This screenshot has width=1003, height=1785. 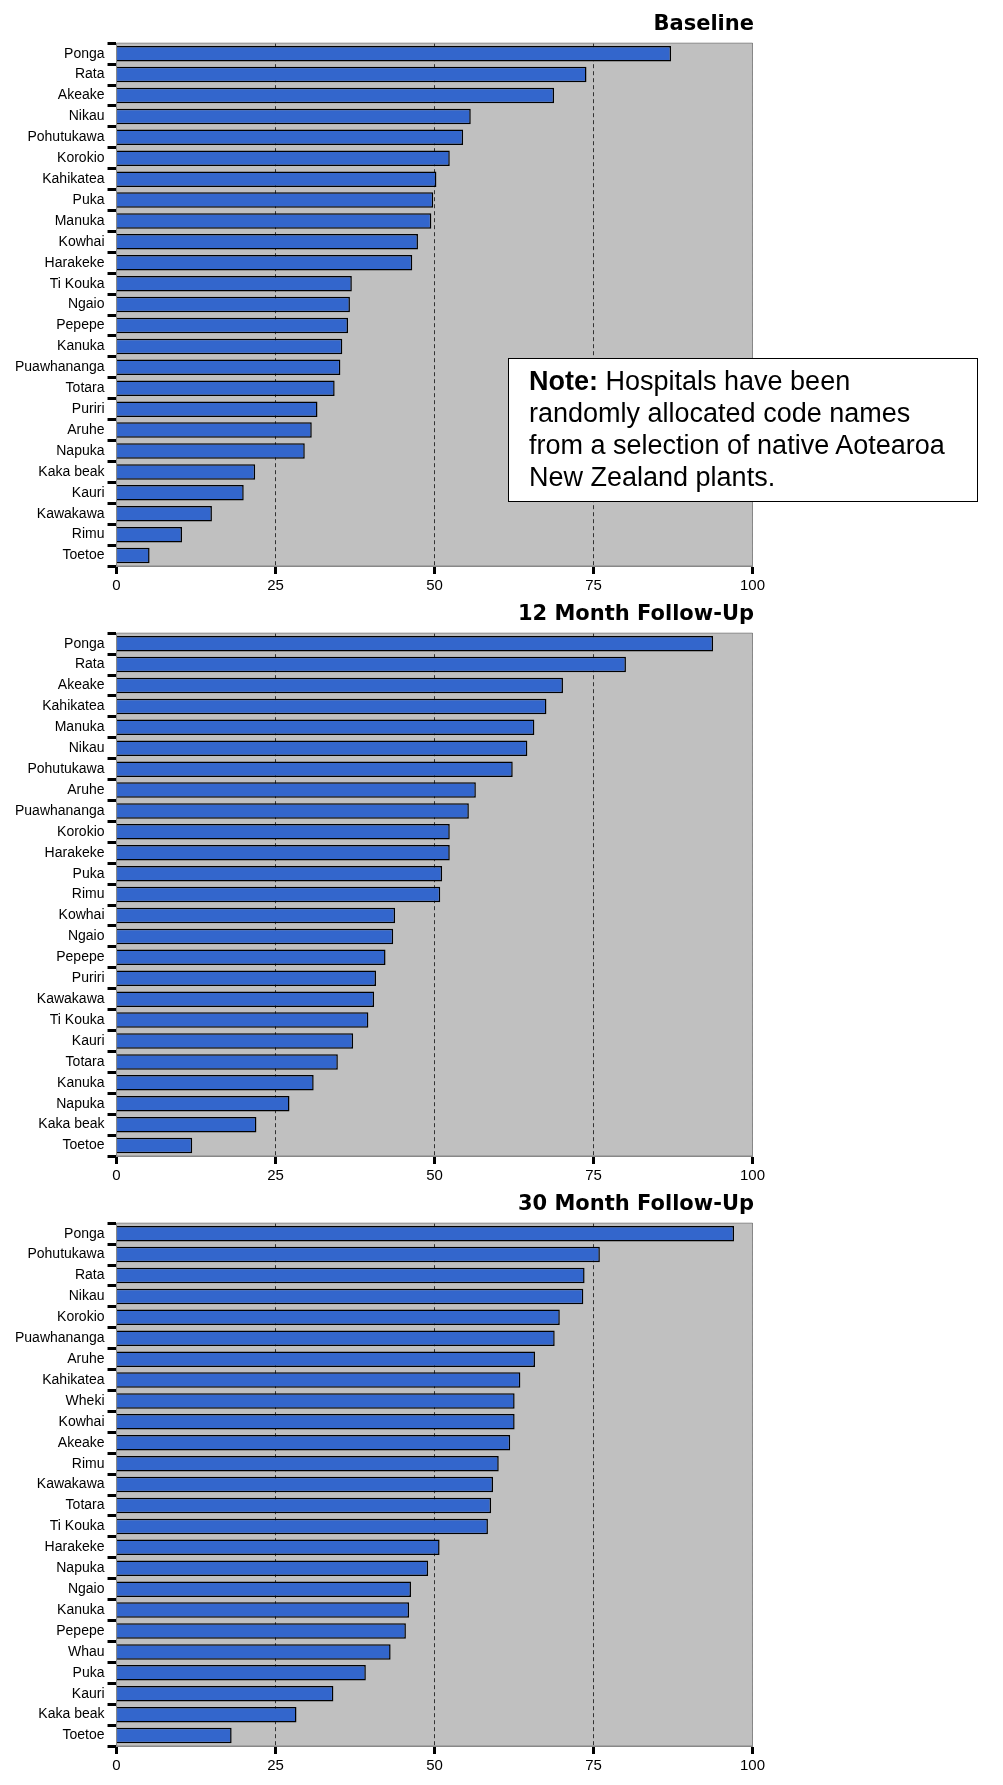 What do you see at coordinates (85, 1399) in the screenshot?
I see `y-tick-label: Wheki` at bounding box center [85, 1399].